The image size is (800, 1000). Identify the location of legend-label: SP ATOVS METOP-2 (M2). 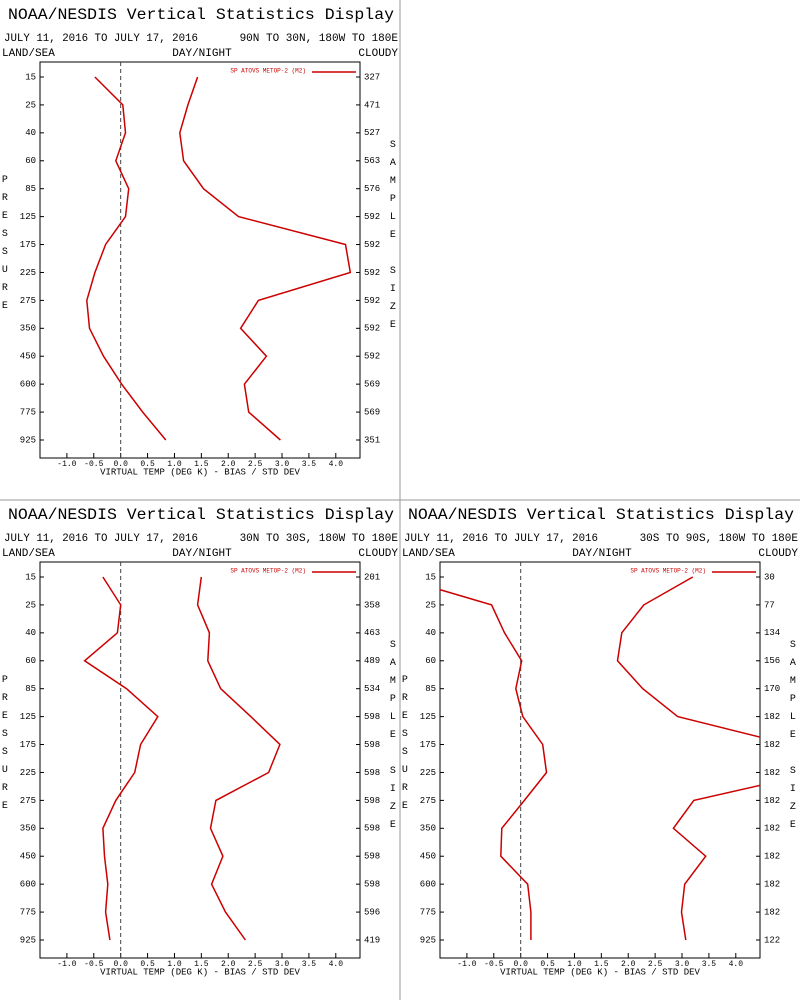
(668, 571).